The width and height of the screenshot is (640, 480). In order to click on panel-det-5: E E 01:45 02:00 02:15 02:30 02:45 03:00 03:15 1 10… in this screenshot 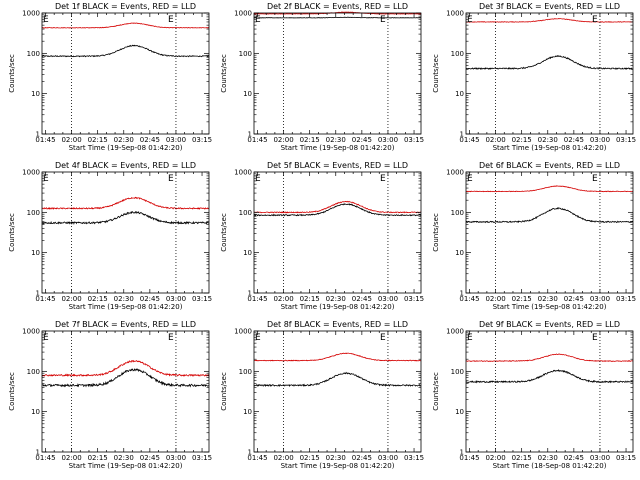, I will do `click(322, 236)`.